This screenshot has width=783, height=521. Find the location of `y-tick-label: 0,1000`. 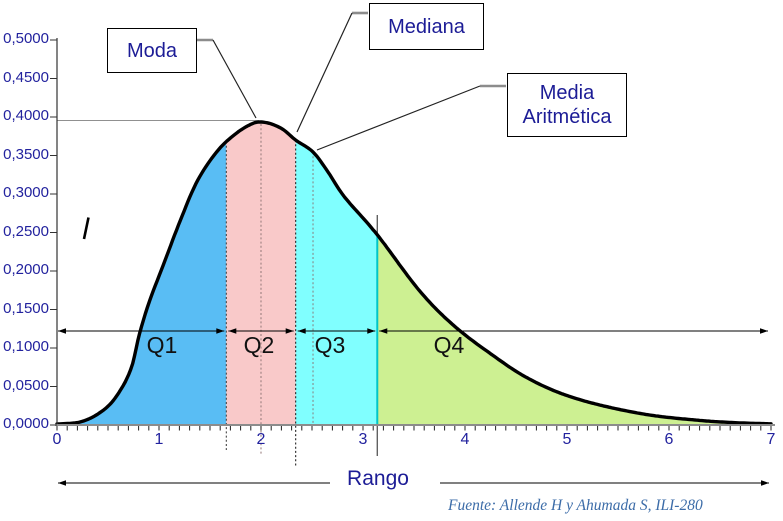

y-tick-label: 0,1000 is located at coordinates (26, 346).